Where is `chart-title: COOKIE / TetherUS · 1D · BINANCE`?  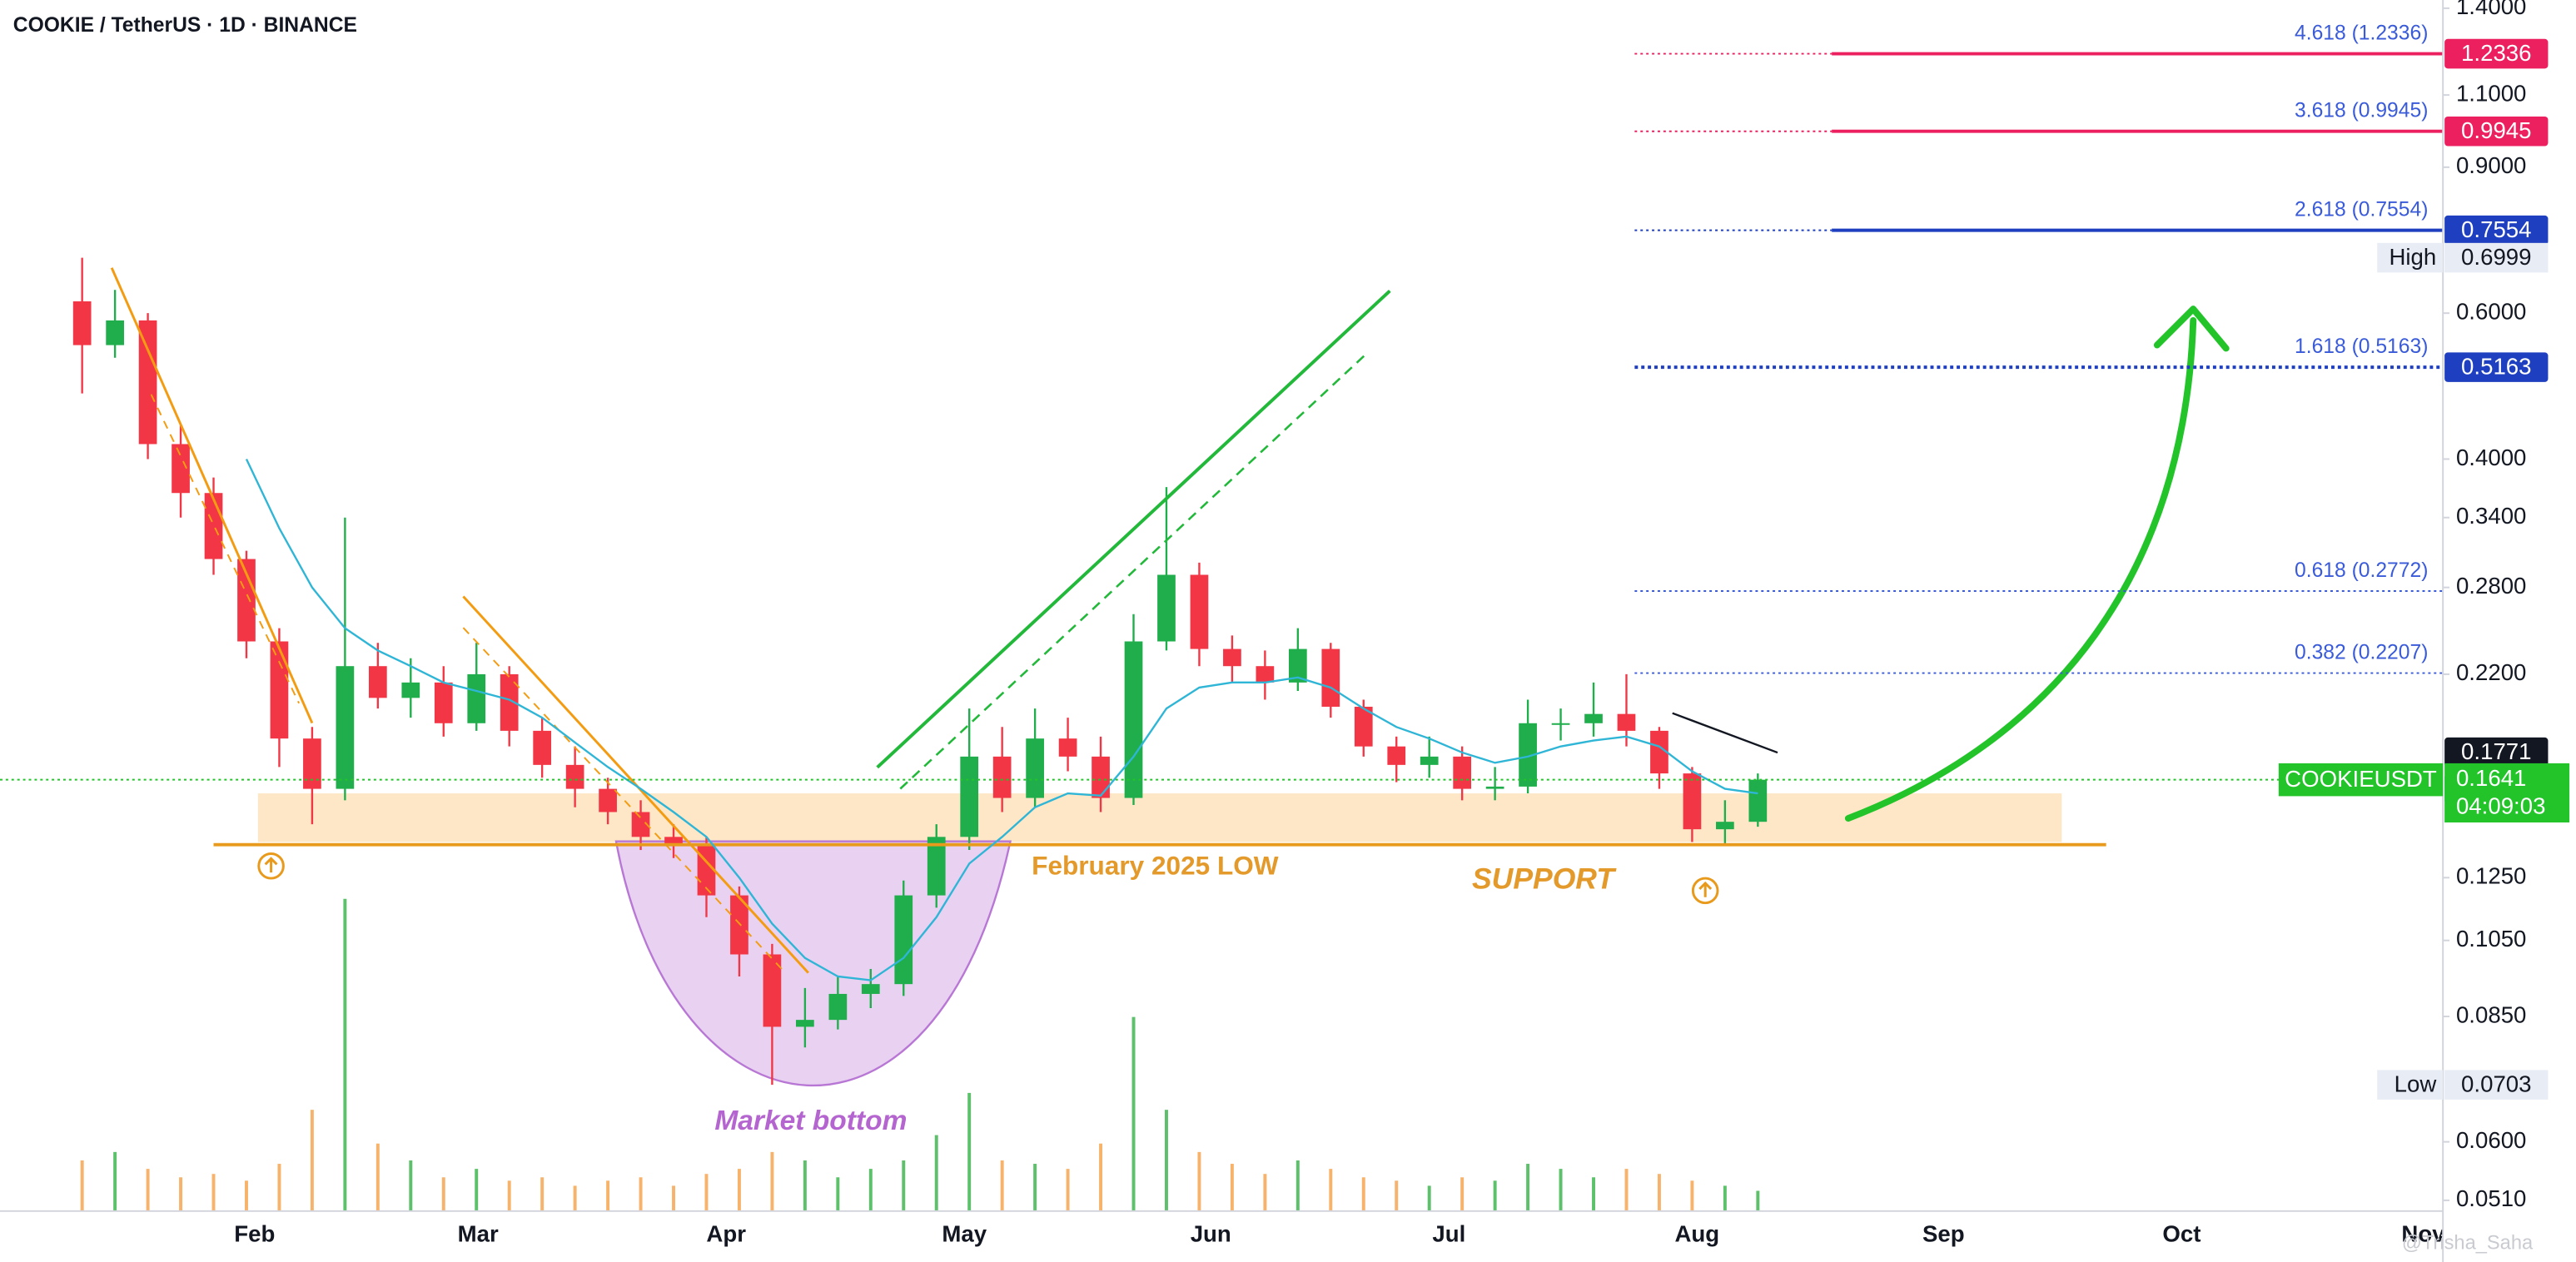
chart-title: COOKIE / TetherUS · 1D · BINANCE is located at coordinates (185, 25).